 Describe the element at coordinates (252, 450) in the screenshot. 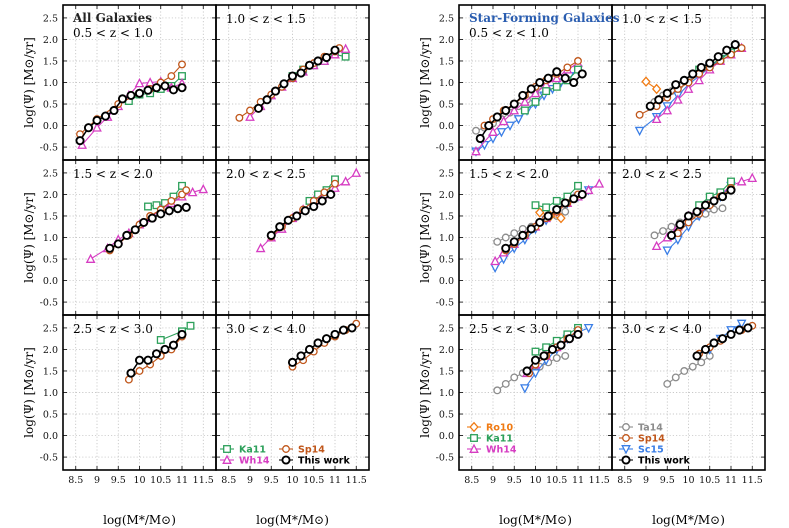

I see `legend-label: Ka11` at that location.